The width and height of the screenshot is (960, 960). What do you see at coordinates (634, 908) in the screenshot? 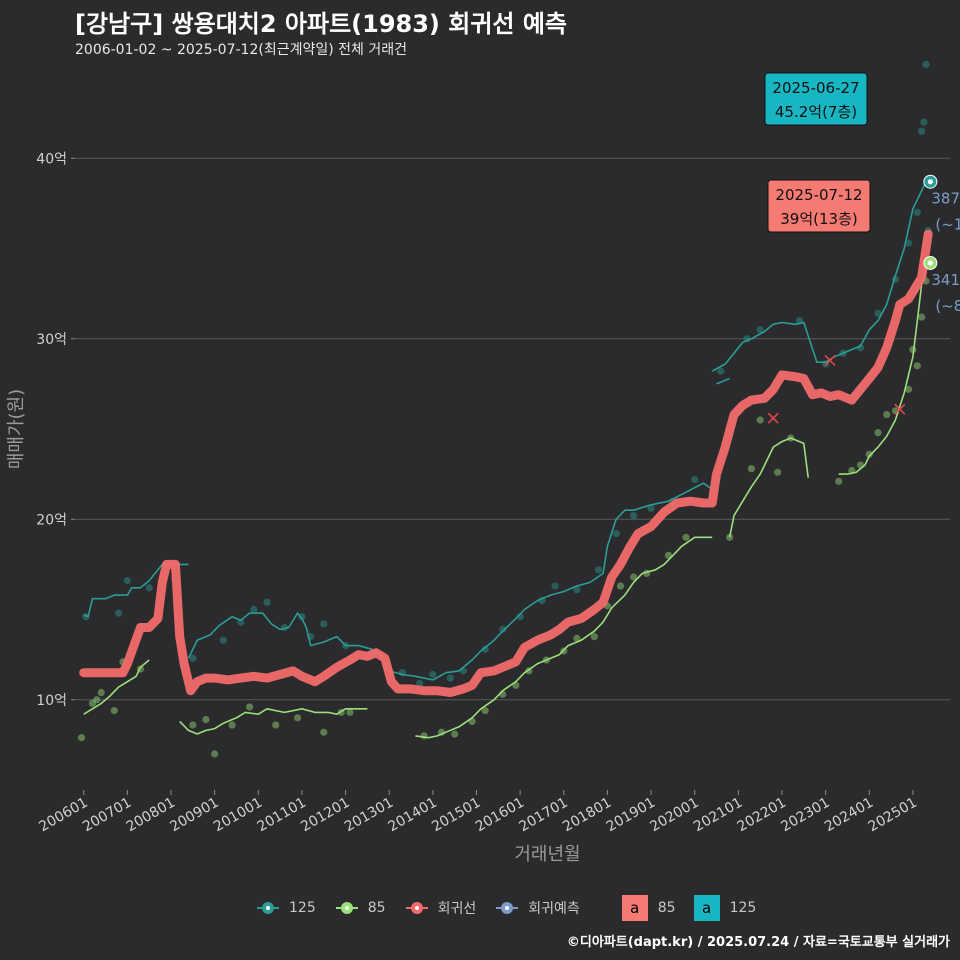
I see `legend-box-85: a` at bounding box center [634, 908].